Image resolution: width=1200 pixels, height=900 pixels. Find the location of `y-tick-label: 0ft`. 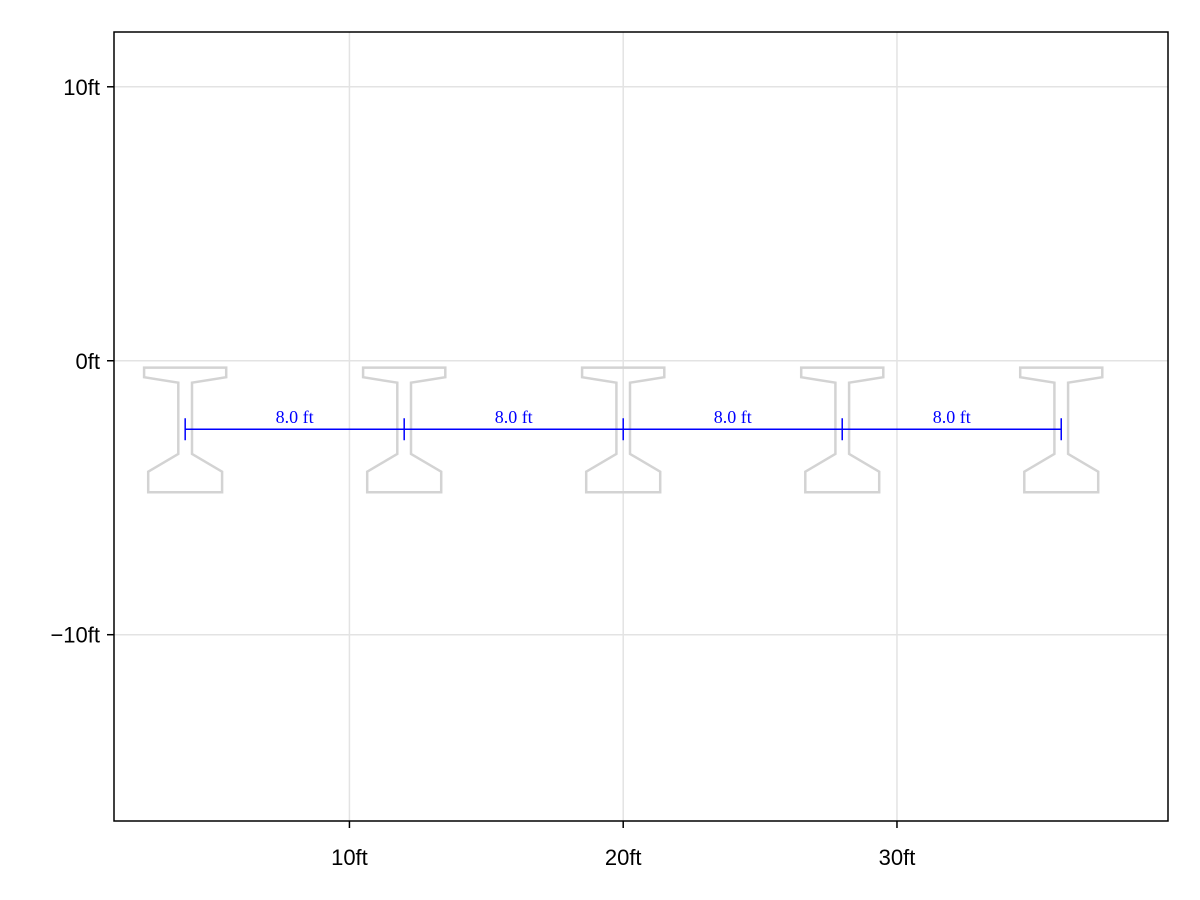

y-tick-label: 0ft is located at coordinates (88, 361).